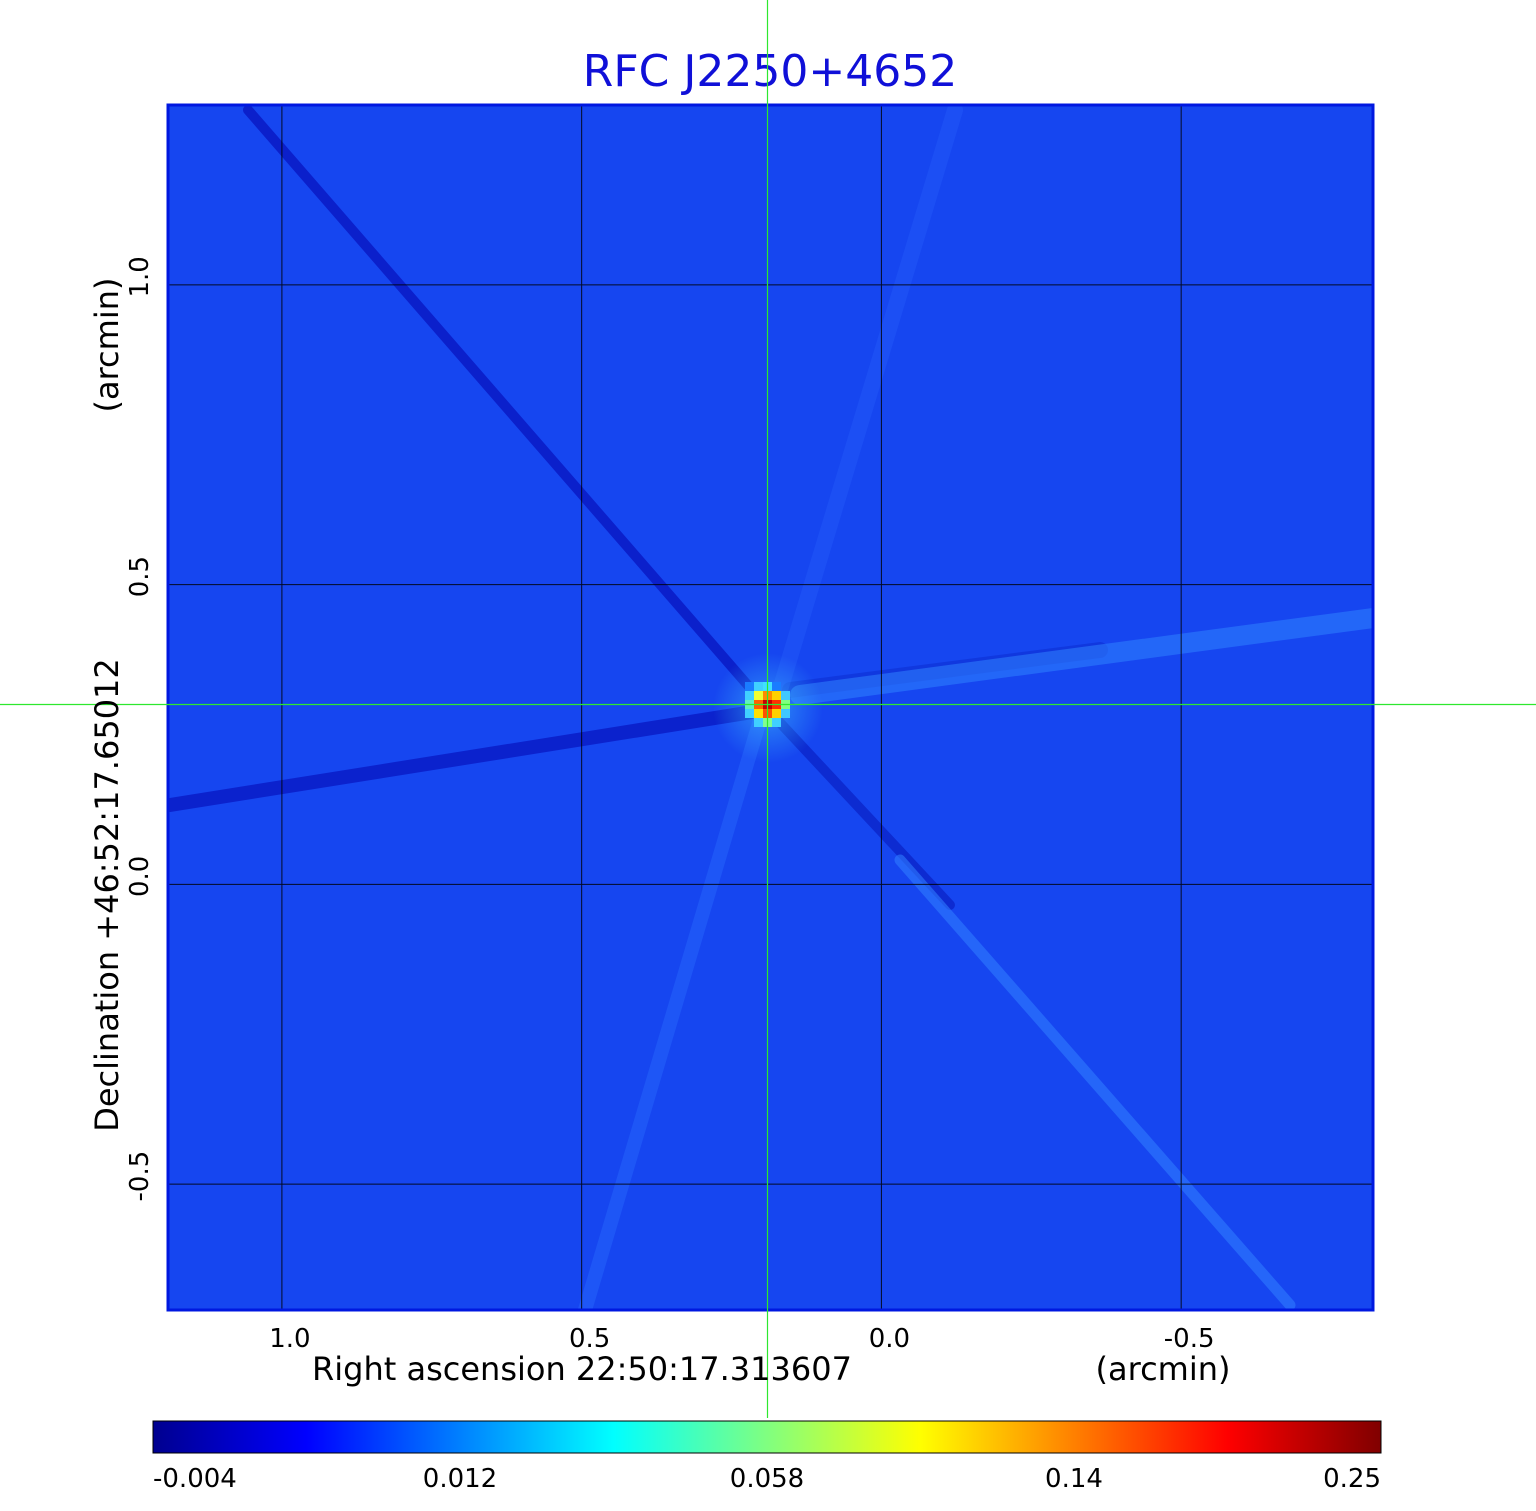 The height and width of the screenshot is (1511, 1536). What do you see at coordinates (460, 1479) in the screenshot?
I see `colorbar-tick-label-1: 0.012` at bounding box center [460, 1479].